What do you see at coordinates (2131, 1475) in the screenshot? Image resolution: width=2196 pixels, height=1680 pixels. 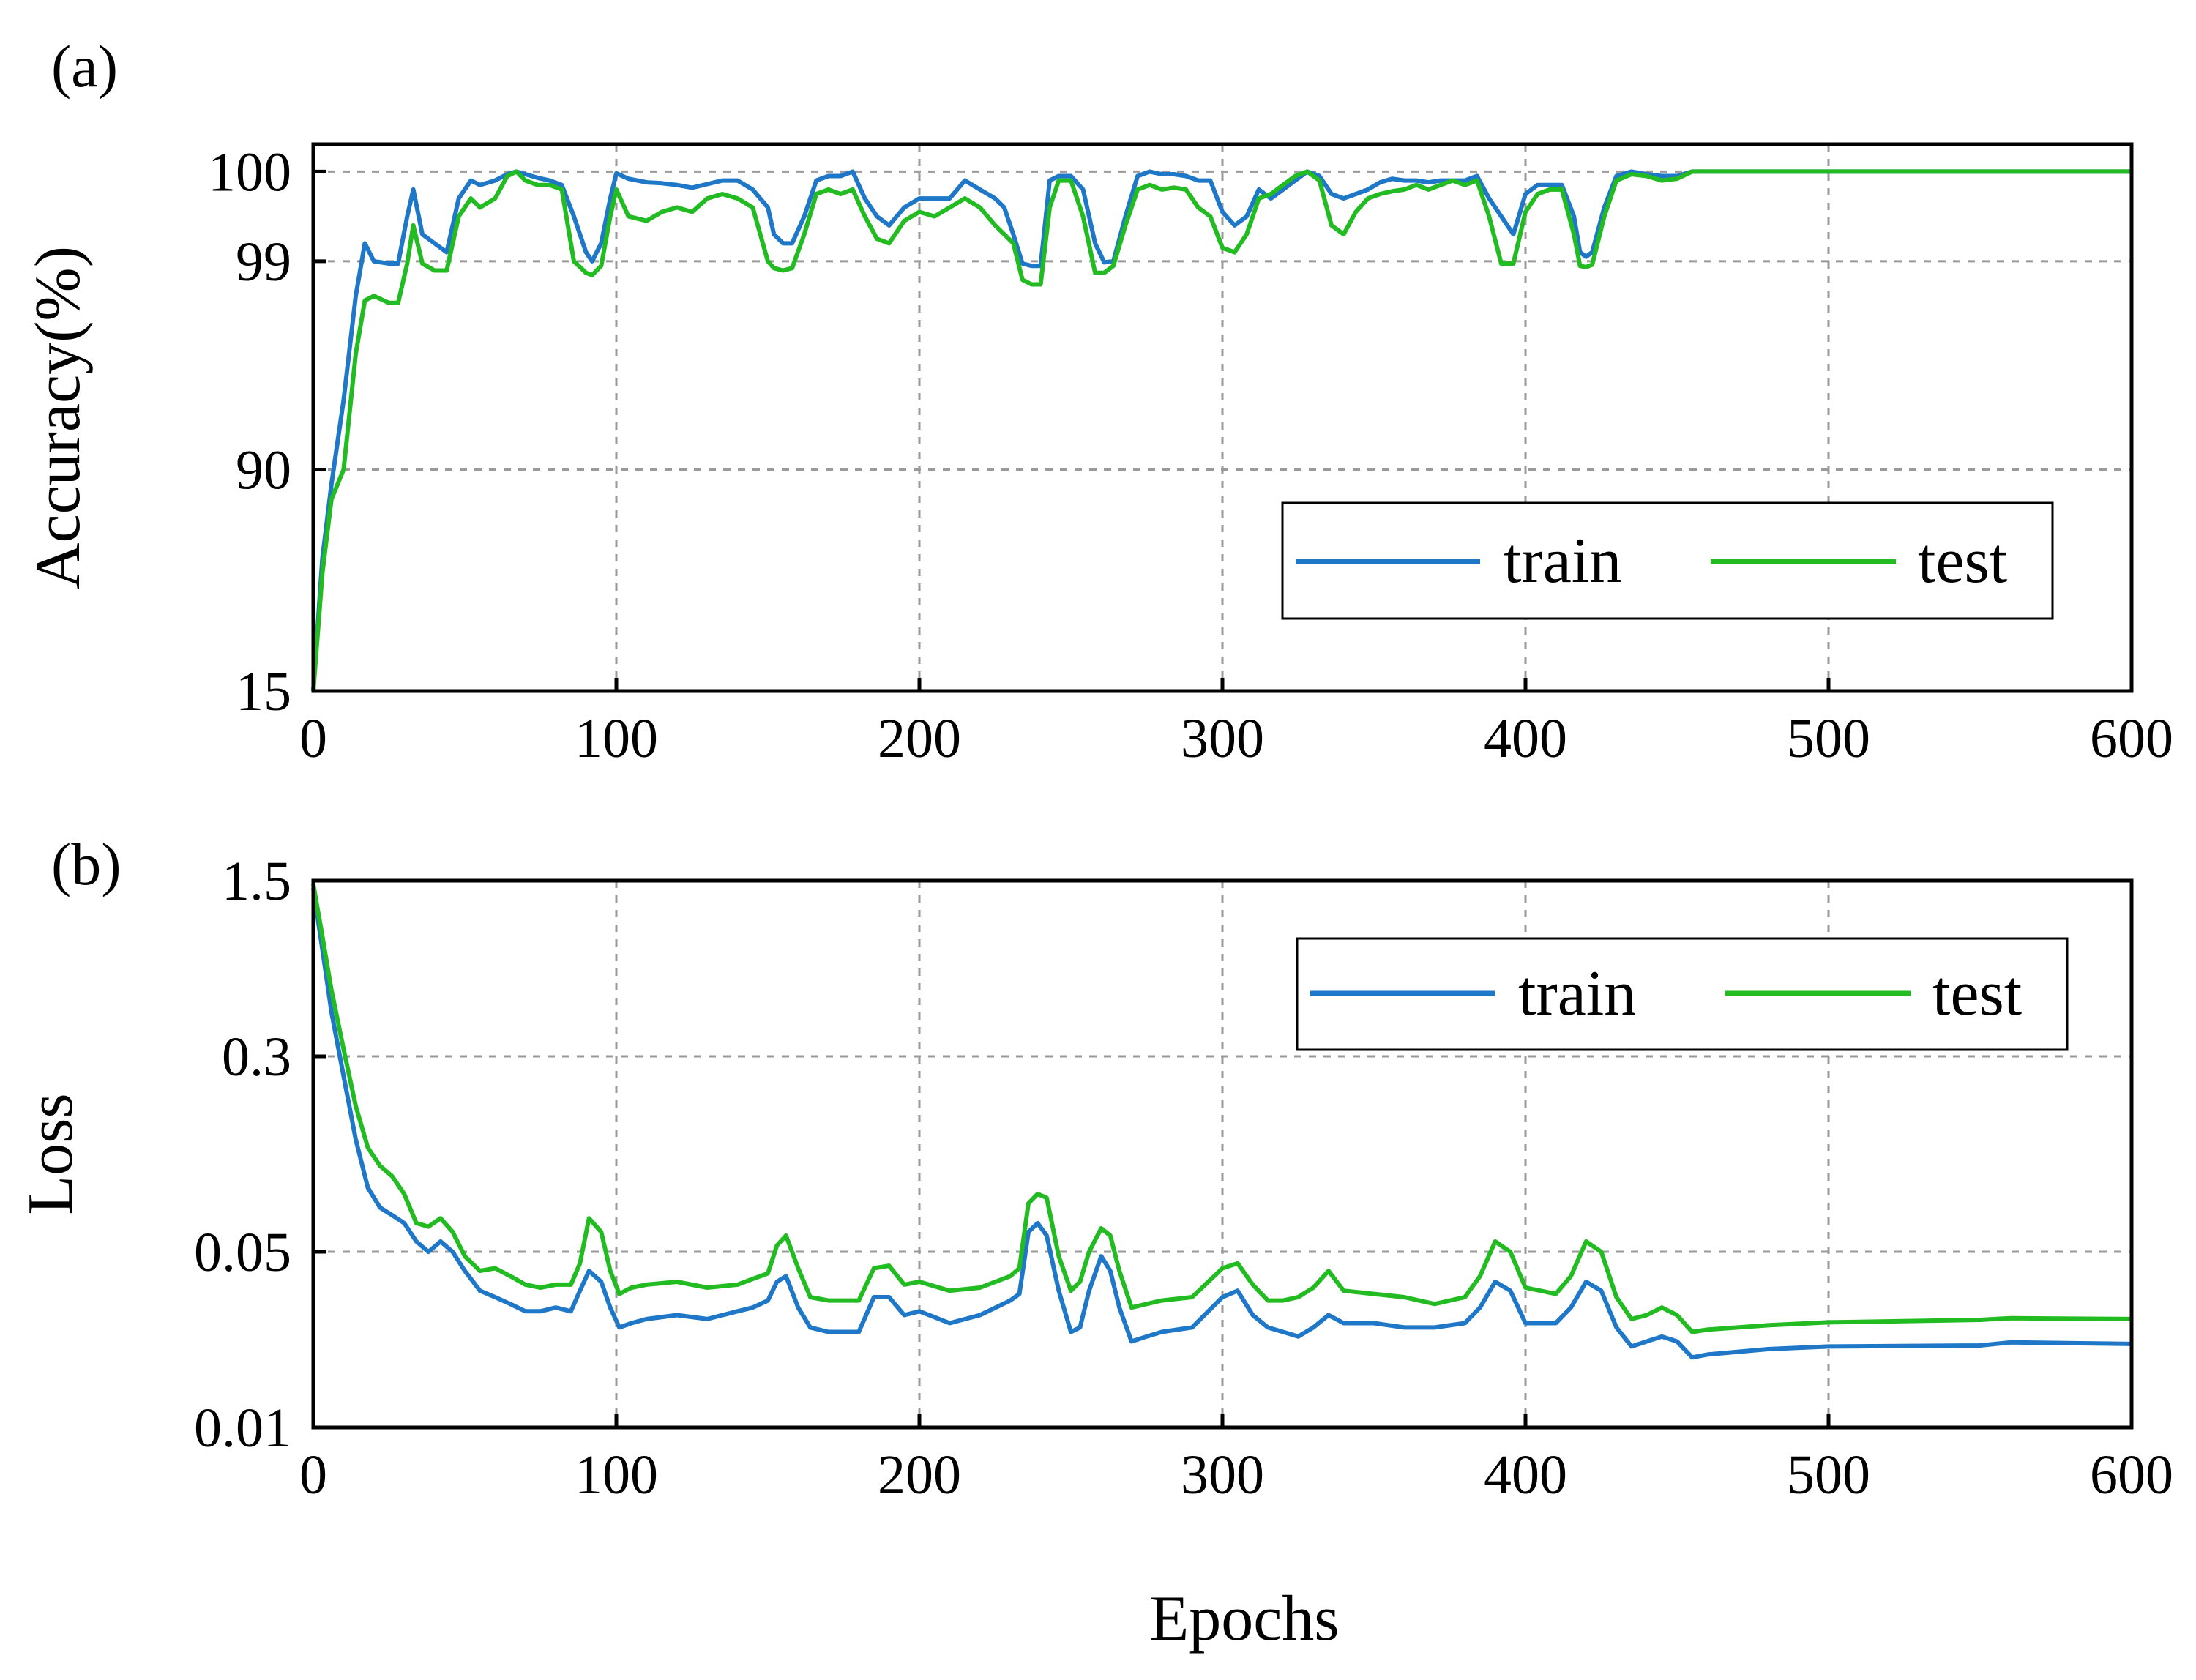 I see `loss-x-tick-label: 600` at bounding box center [2131, 1475].